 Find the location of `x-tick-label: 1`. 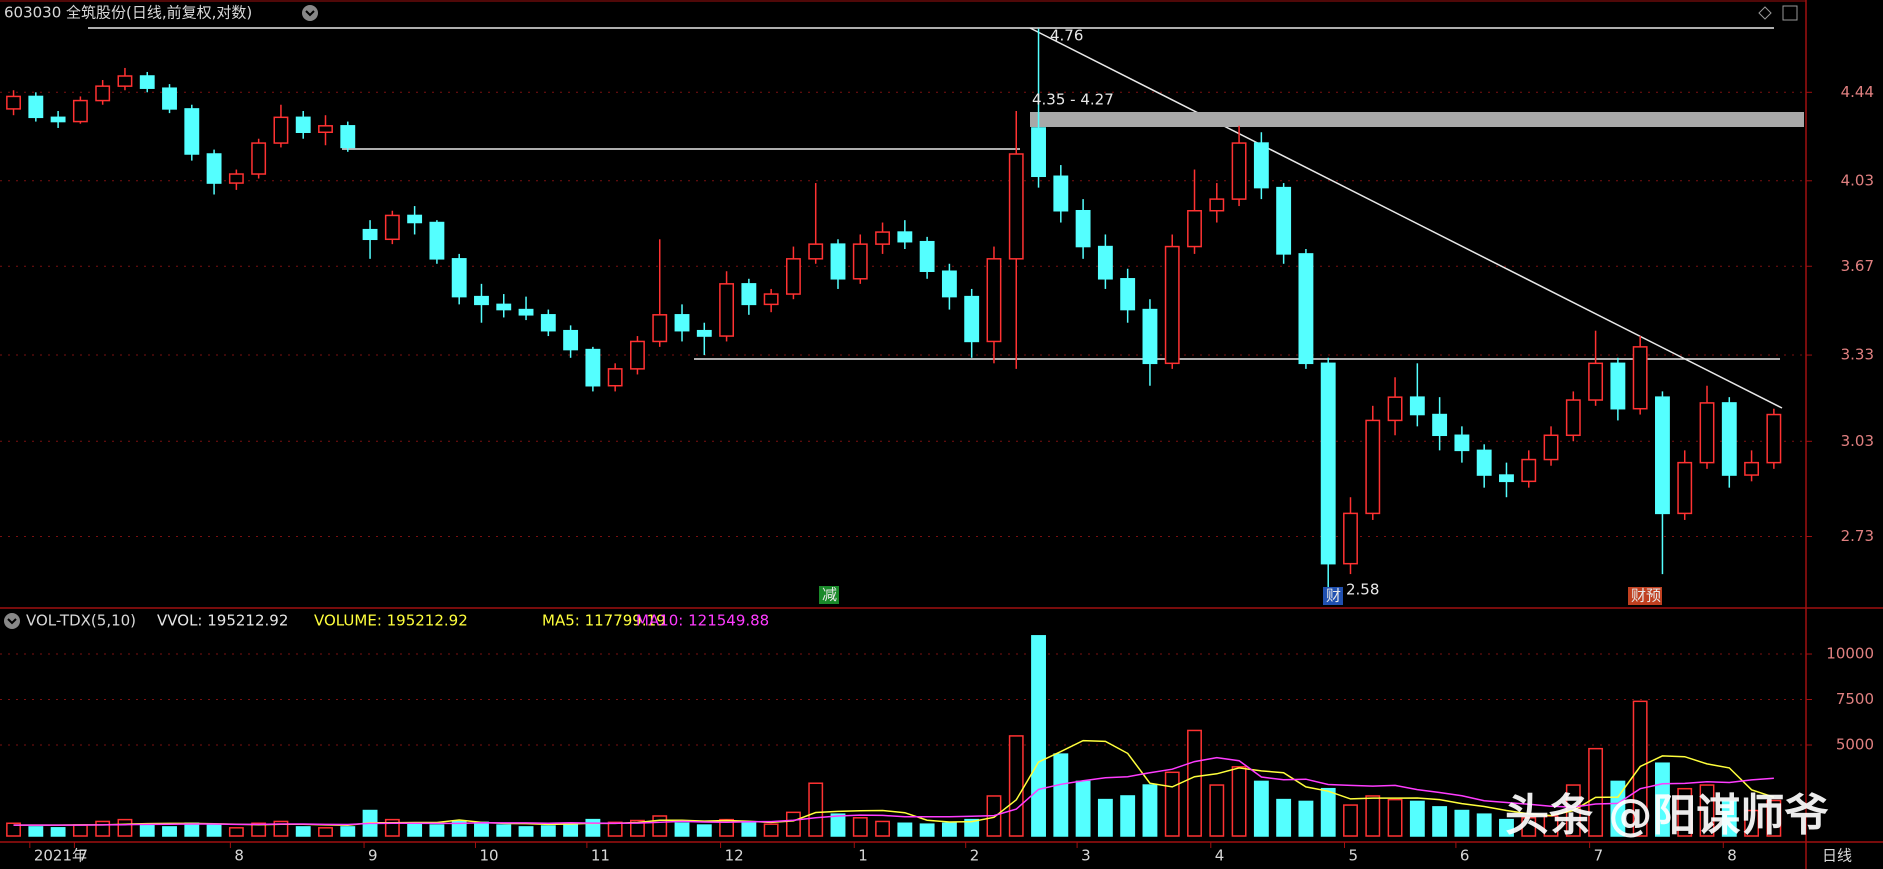

x-tick-label: 1 is located at coordinates (863, 856).